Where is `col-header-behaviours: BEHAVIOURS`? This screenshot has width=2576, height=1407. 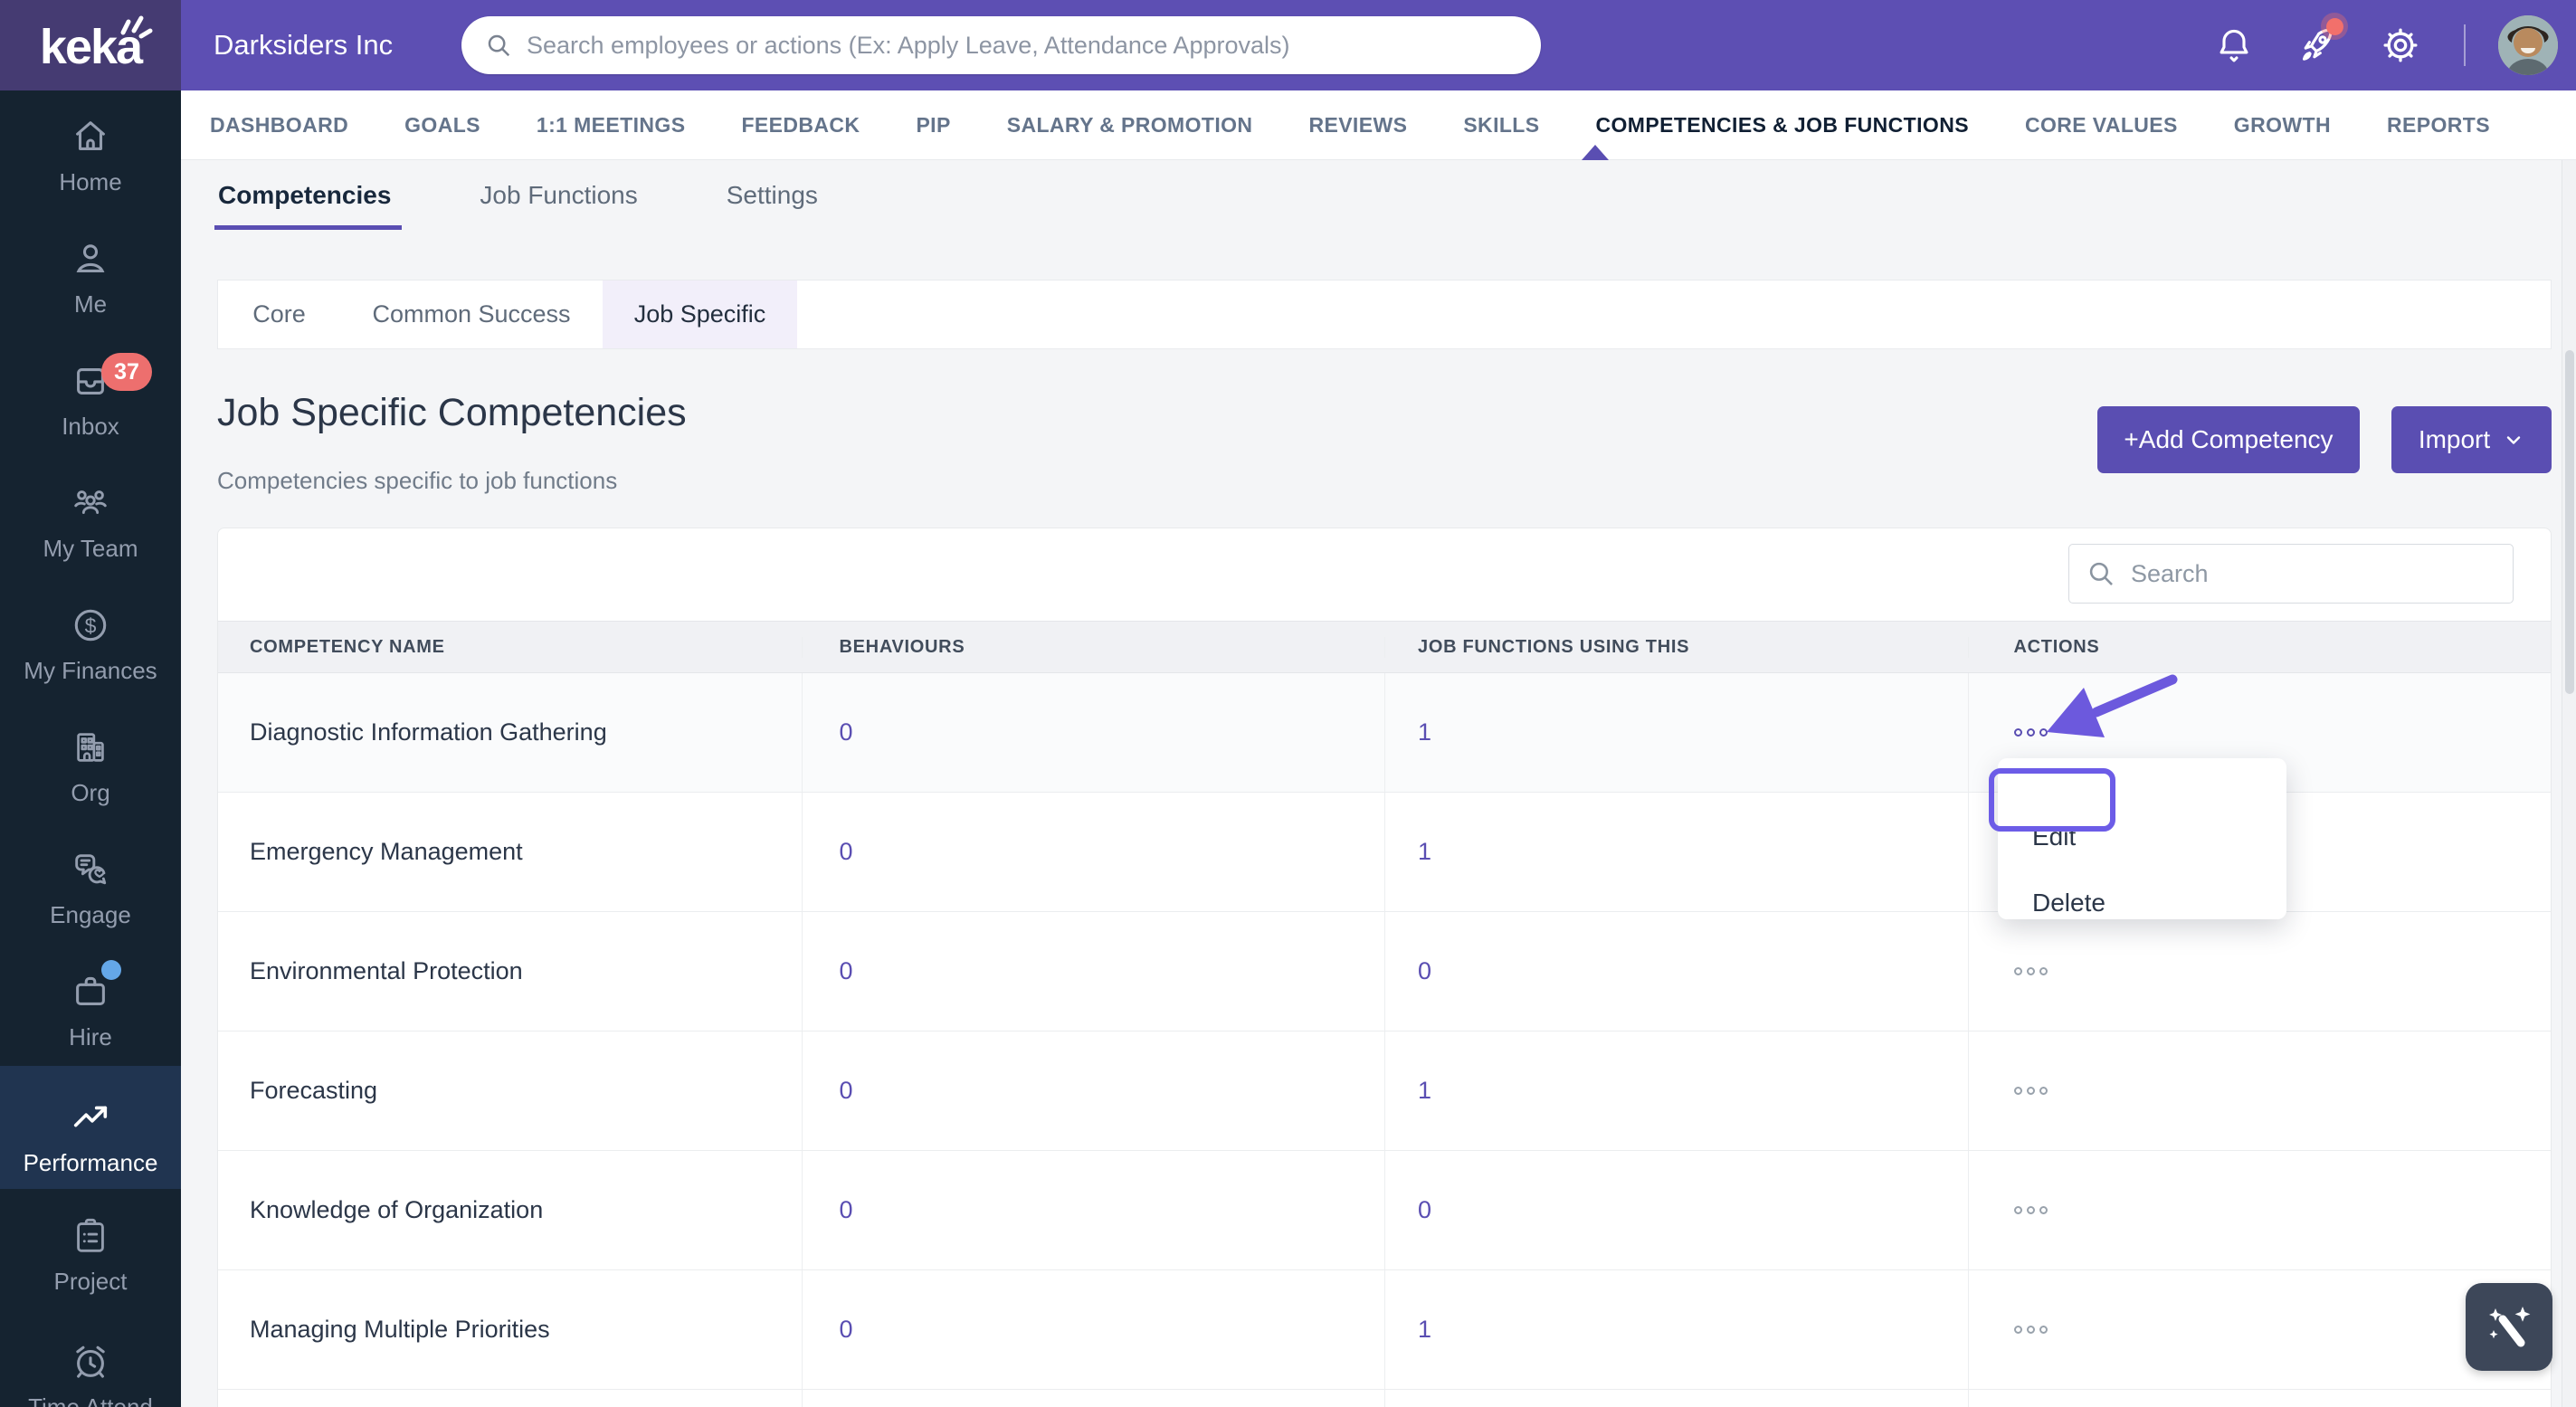
col-header-behaviours: BEHAVIOURS is located at coordinates (1093, 647).